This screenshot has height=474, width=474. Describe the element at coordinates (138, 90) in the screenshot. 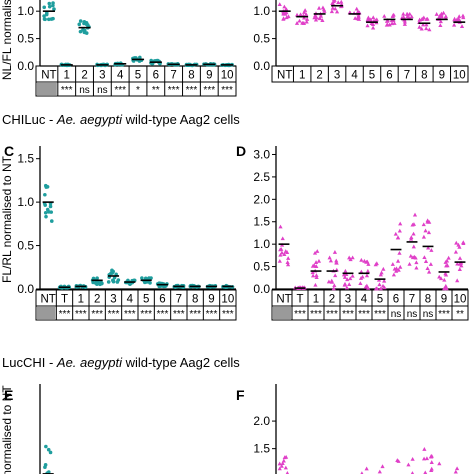

I see `panel-a-significance-label: *` at that location.